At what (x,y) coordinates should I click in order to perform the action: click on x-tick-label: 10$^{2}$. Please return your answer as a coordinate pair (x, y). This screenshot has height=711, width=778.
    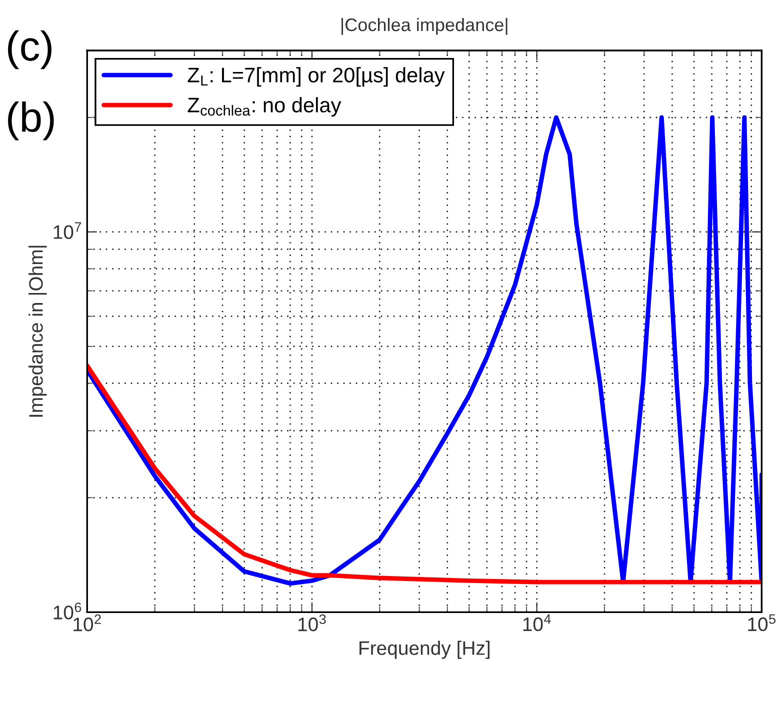
    Looking at the image, I should click on (87, 623).